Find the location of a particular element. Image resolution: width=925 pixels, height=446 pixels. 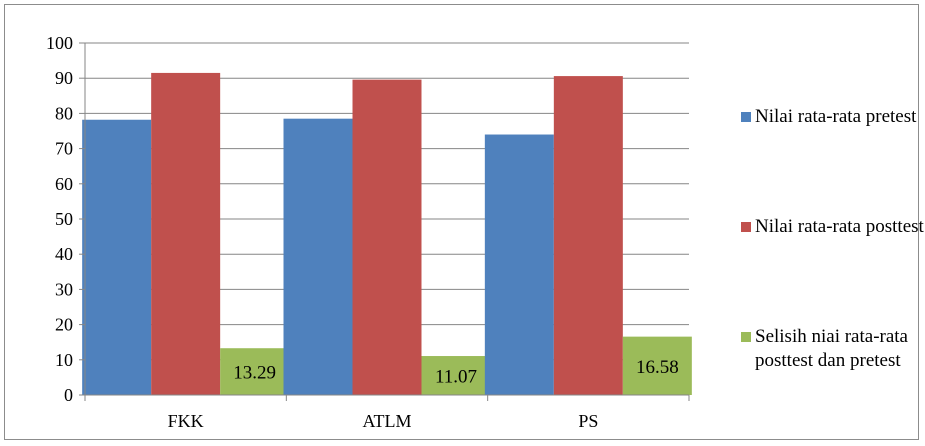

legend-label: Nilai rata-rata pretest is located at coordinates (836, 116).